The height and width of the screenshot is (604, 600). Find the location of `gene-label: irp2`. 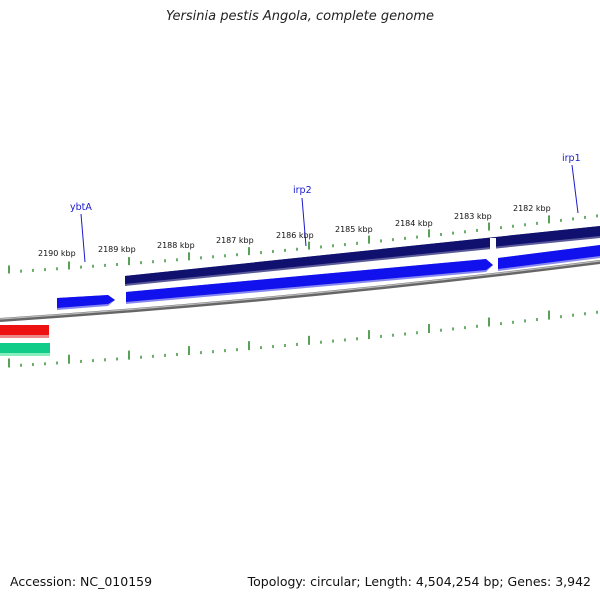

gene-label: irp2 is located at coordinates (302, 190).